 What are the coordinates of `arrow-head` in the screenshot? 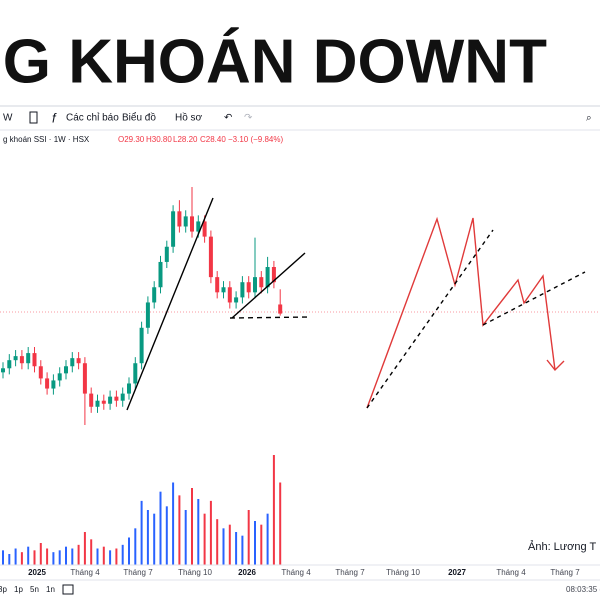 It's located at (555, 365).